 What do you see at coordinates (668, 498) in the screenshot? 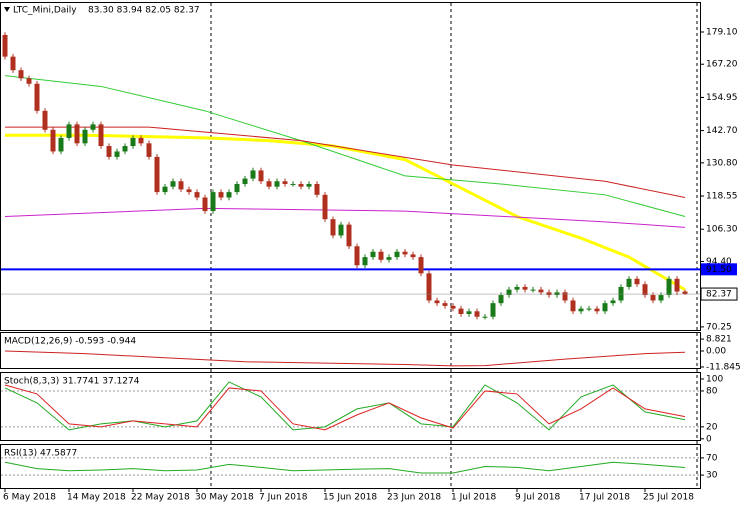
I see `x-tick-label: 25 Jul 2018` at bounding box center [668, 498].